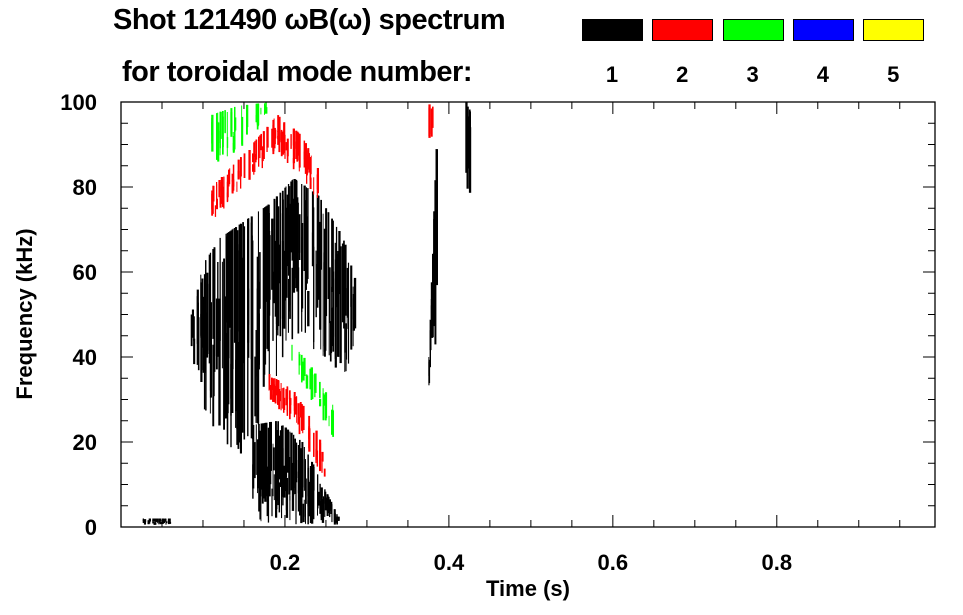 This screenshot has width=963, height=615. What do you see at coordinates (285, 562) in the screenshot?
I see `x-tick-label: 0.2` at bounding box center [285, 562].